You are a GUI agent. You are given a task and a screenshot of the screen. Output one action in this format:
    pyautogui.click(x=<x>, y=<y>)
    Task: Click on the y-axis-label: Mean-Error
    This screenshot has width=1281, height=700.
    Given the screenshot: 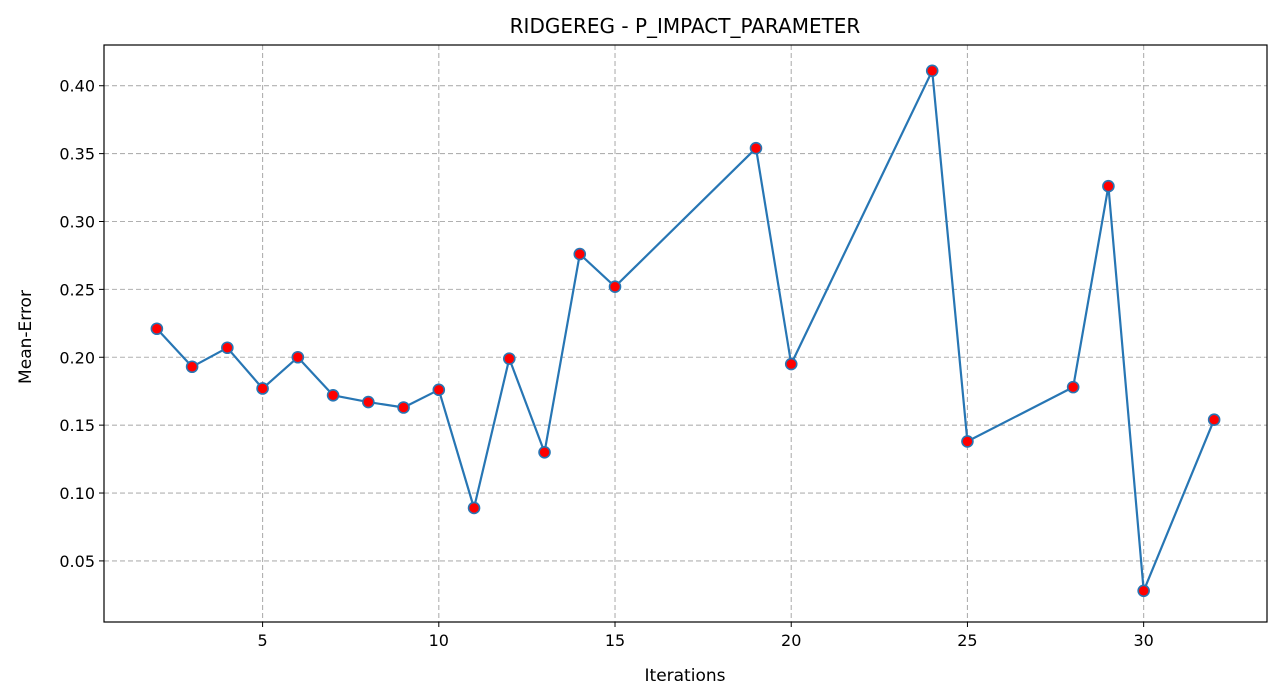 What is the action you would take?
    pyautogui.click(x=26, y=337)
    